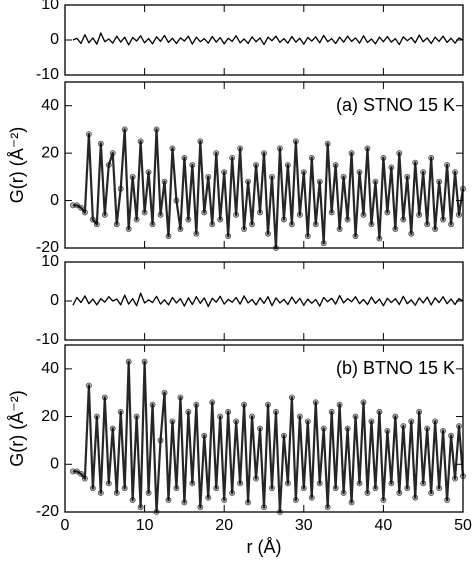 The height and width of the screenshot is (561, 474). Describe the element at coordinates (463, 525) in the screenshot. I see `x-tick-label: 50` at that location.